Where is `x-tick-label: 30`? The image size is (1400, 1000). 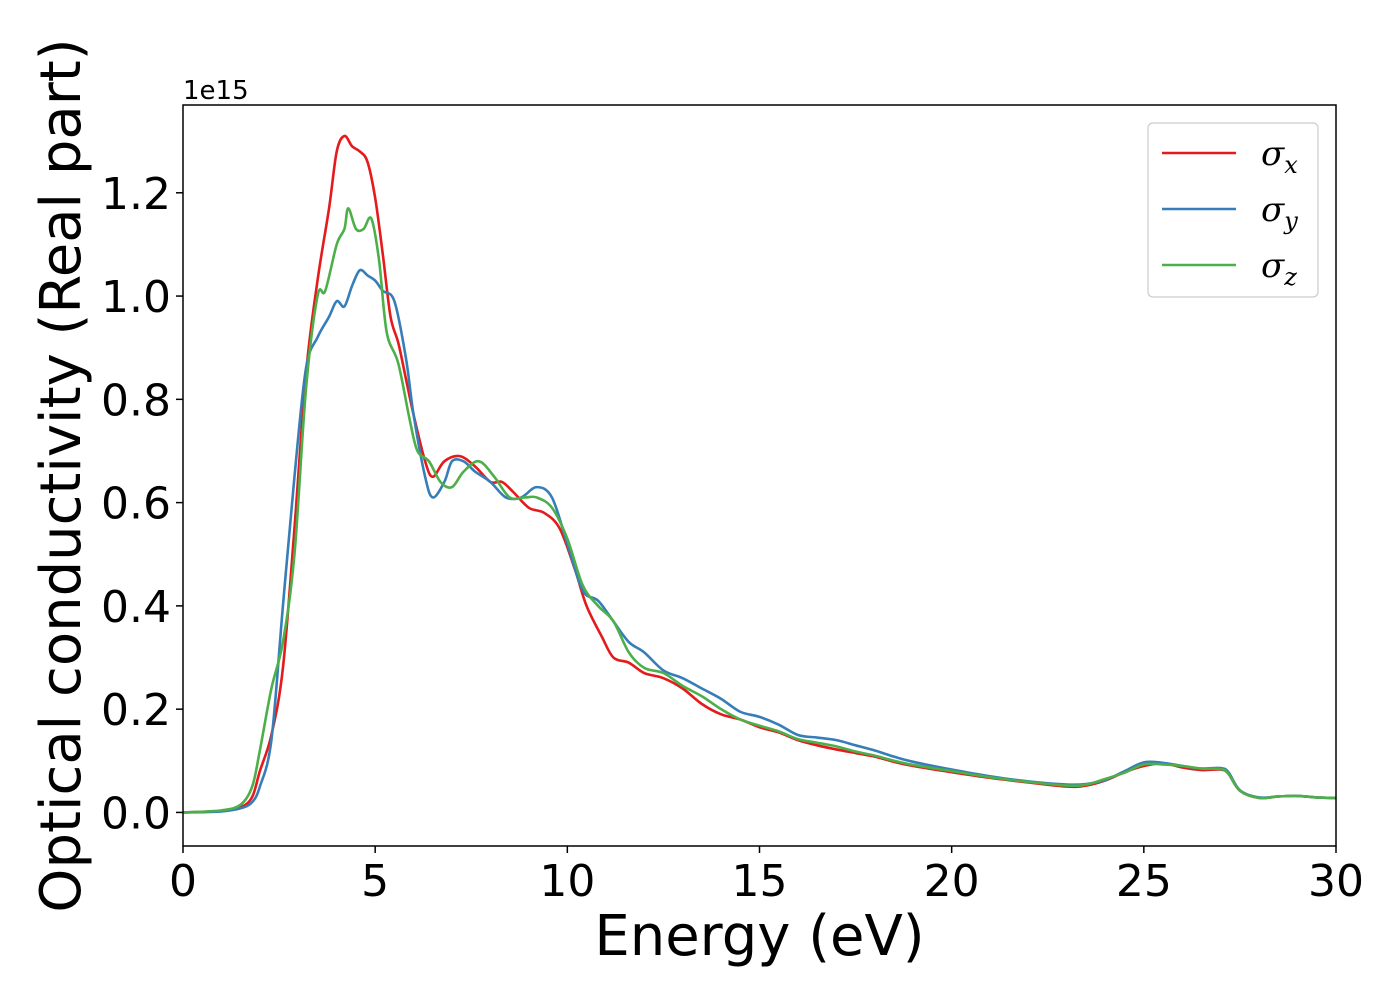 x-tick-label: 30 is located at coordinates (1336, 881).